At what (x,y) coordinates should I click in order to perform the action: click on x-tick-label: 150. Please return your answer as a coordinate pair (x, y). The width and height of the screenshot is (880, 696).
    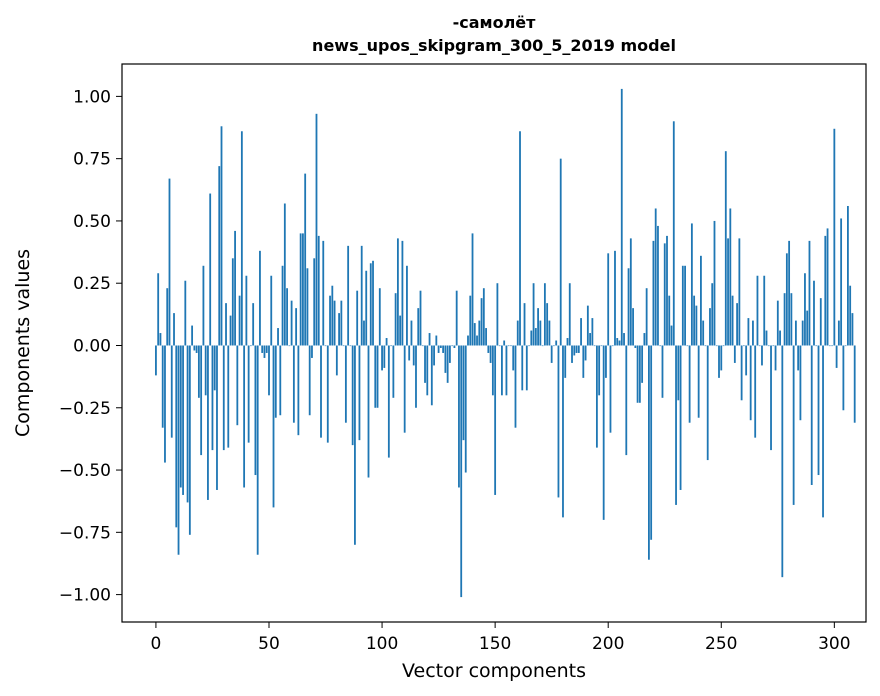
    Looking at the image, I should click on (495, 644).